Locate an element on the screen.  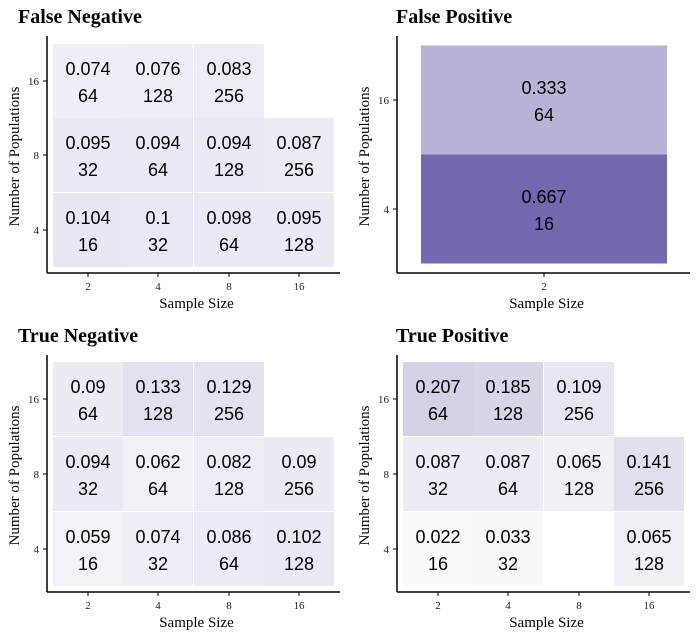
cell-value-label: 0.082 is located at coordinates (228, 462).